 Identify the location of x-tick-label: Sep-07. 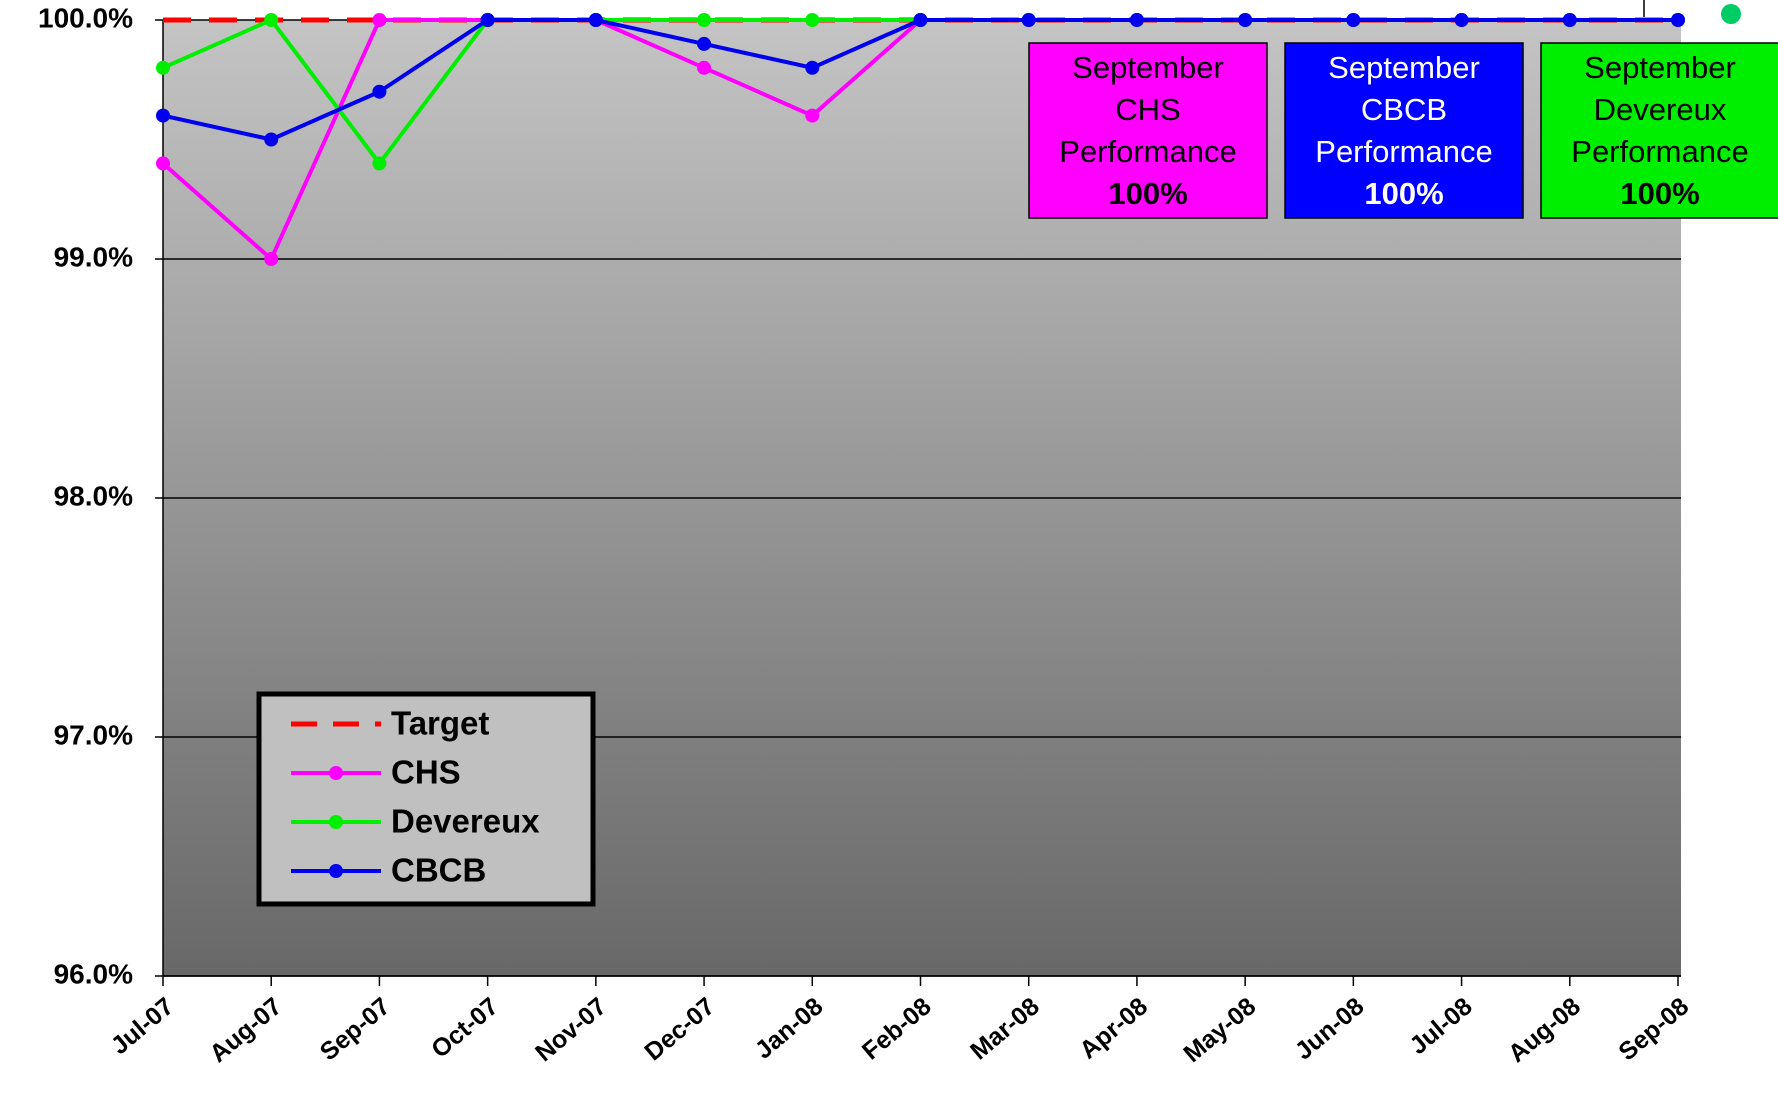
(355, 1029).